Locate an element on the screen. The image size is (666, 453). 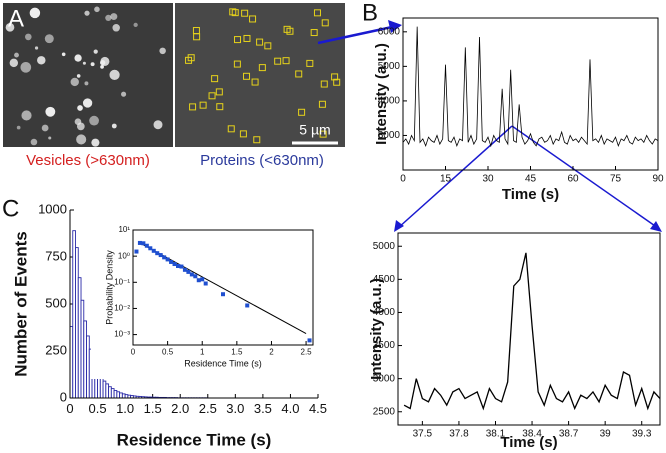
protein-image is located at coordinates (260, 75).